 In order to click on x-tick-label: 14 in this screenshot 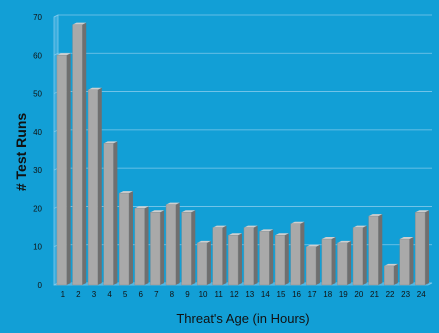, I will do `click(265, 294)`.